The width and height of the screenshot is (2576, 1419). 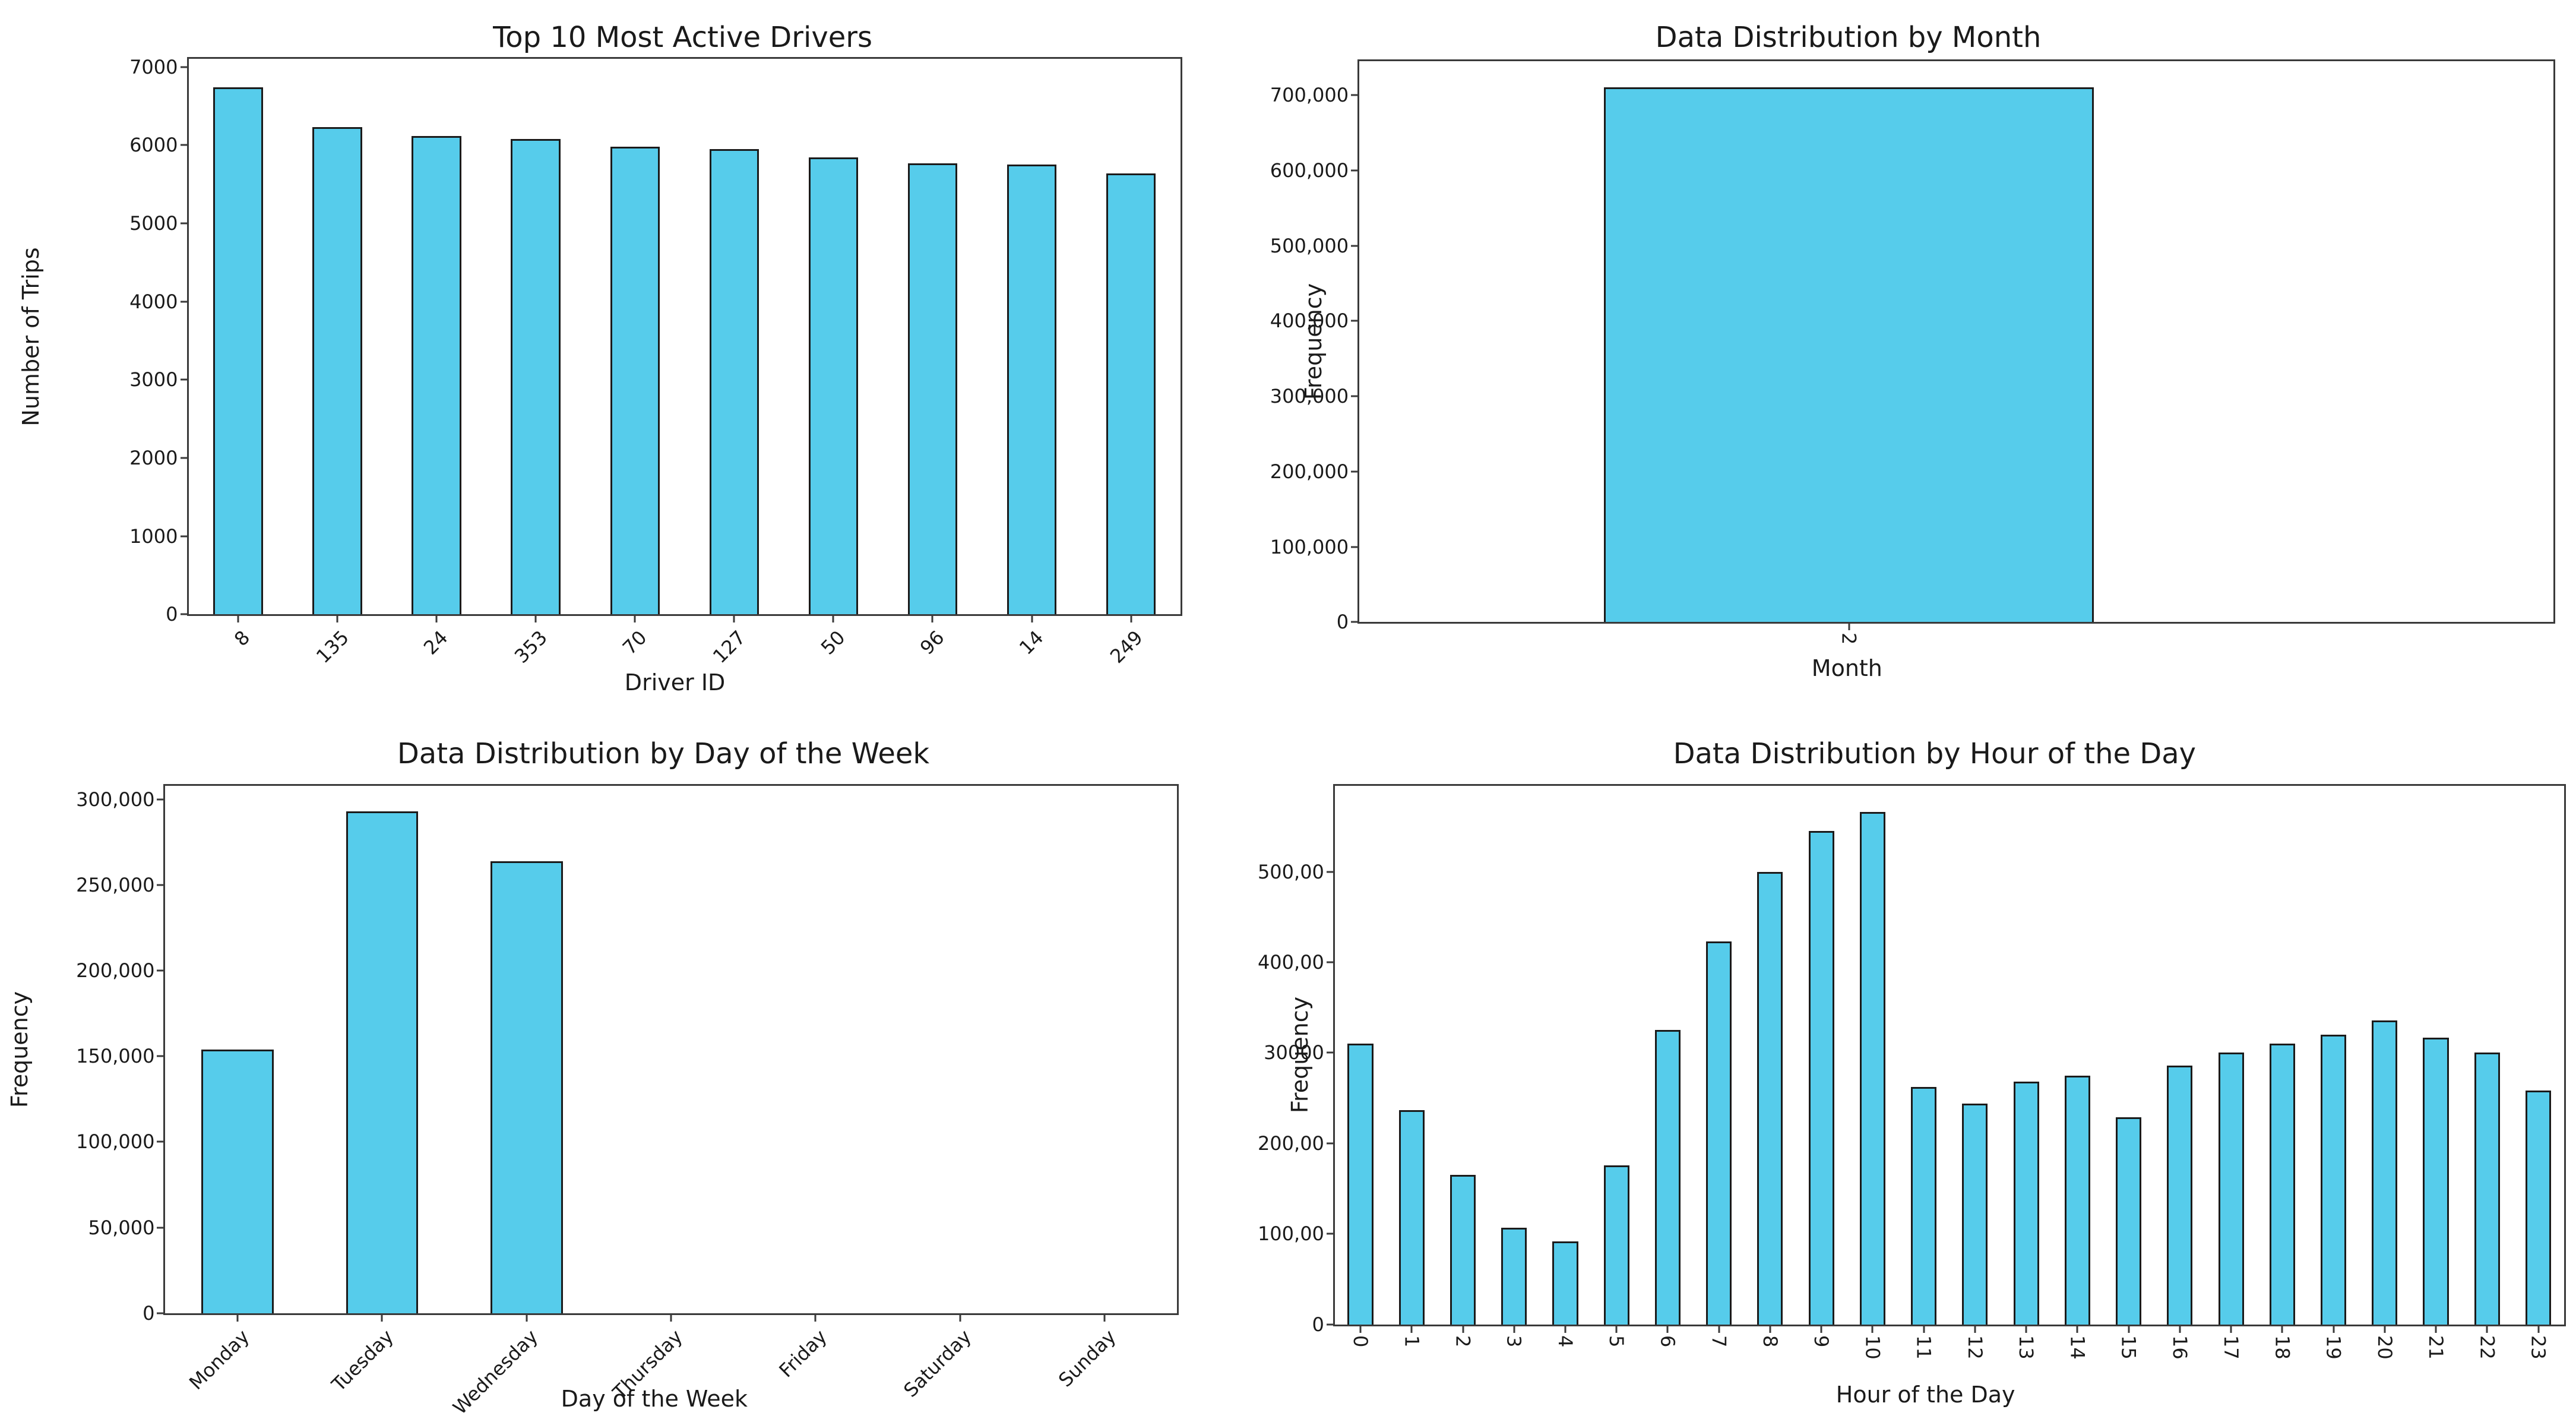 I want to click on x-tick-label-text: 10, so click(x=1872, y=1347).